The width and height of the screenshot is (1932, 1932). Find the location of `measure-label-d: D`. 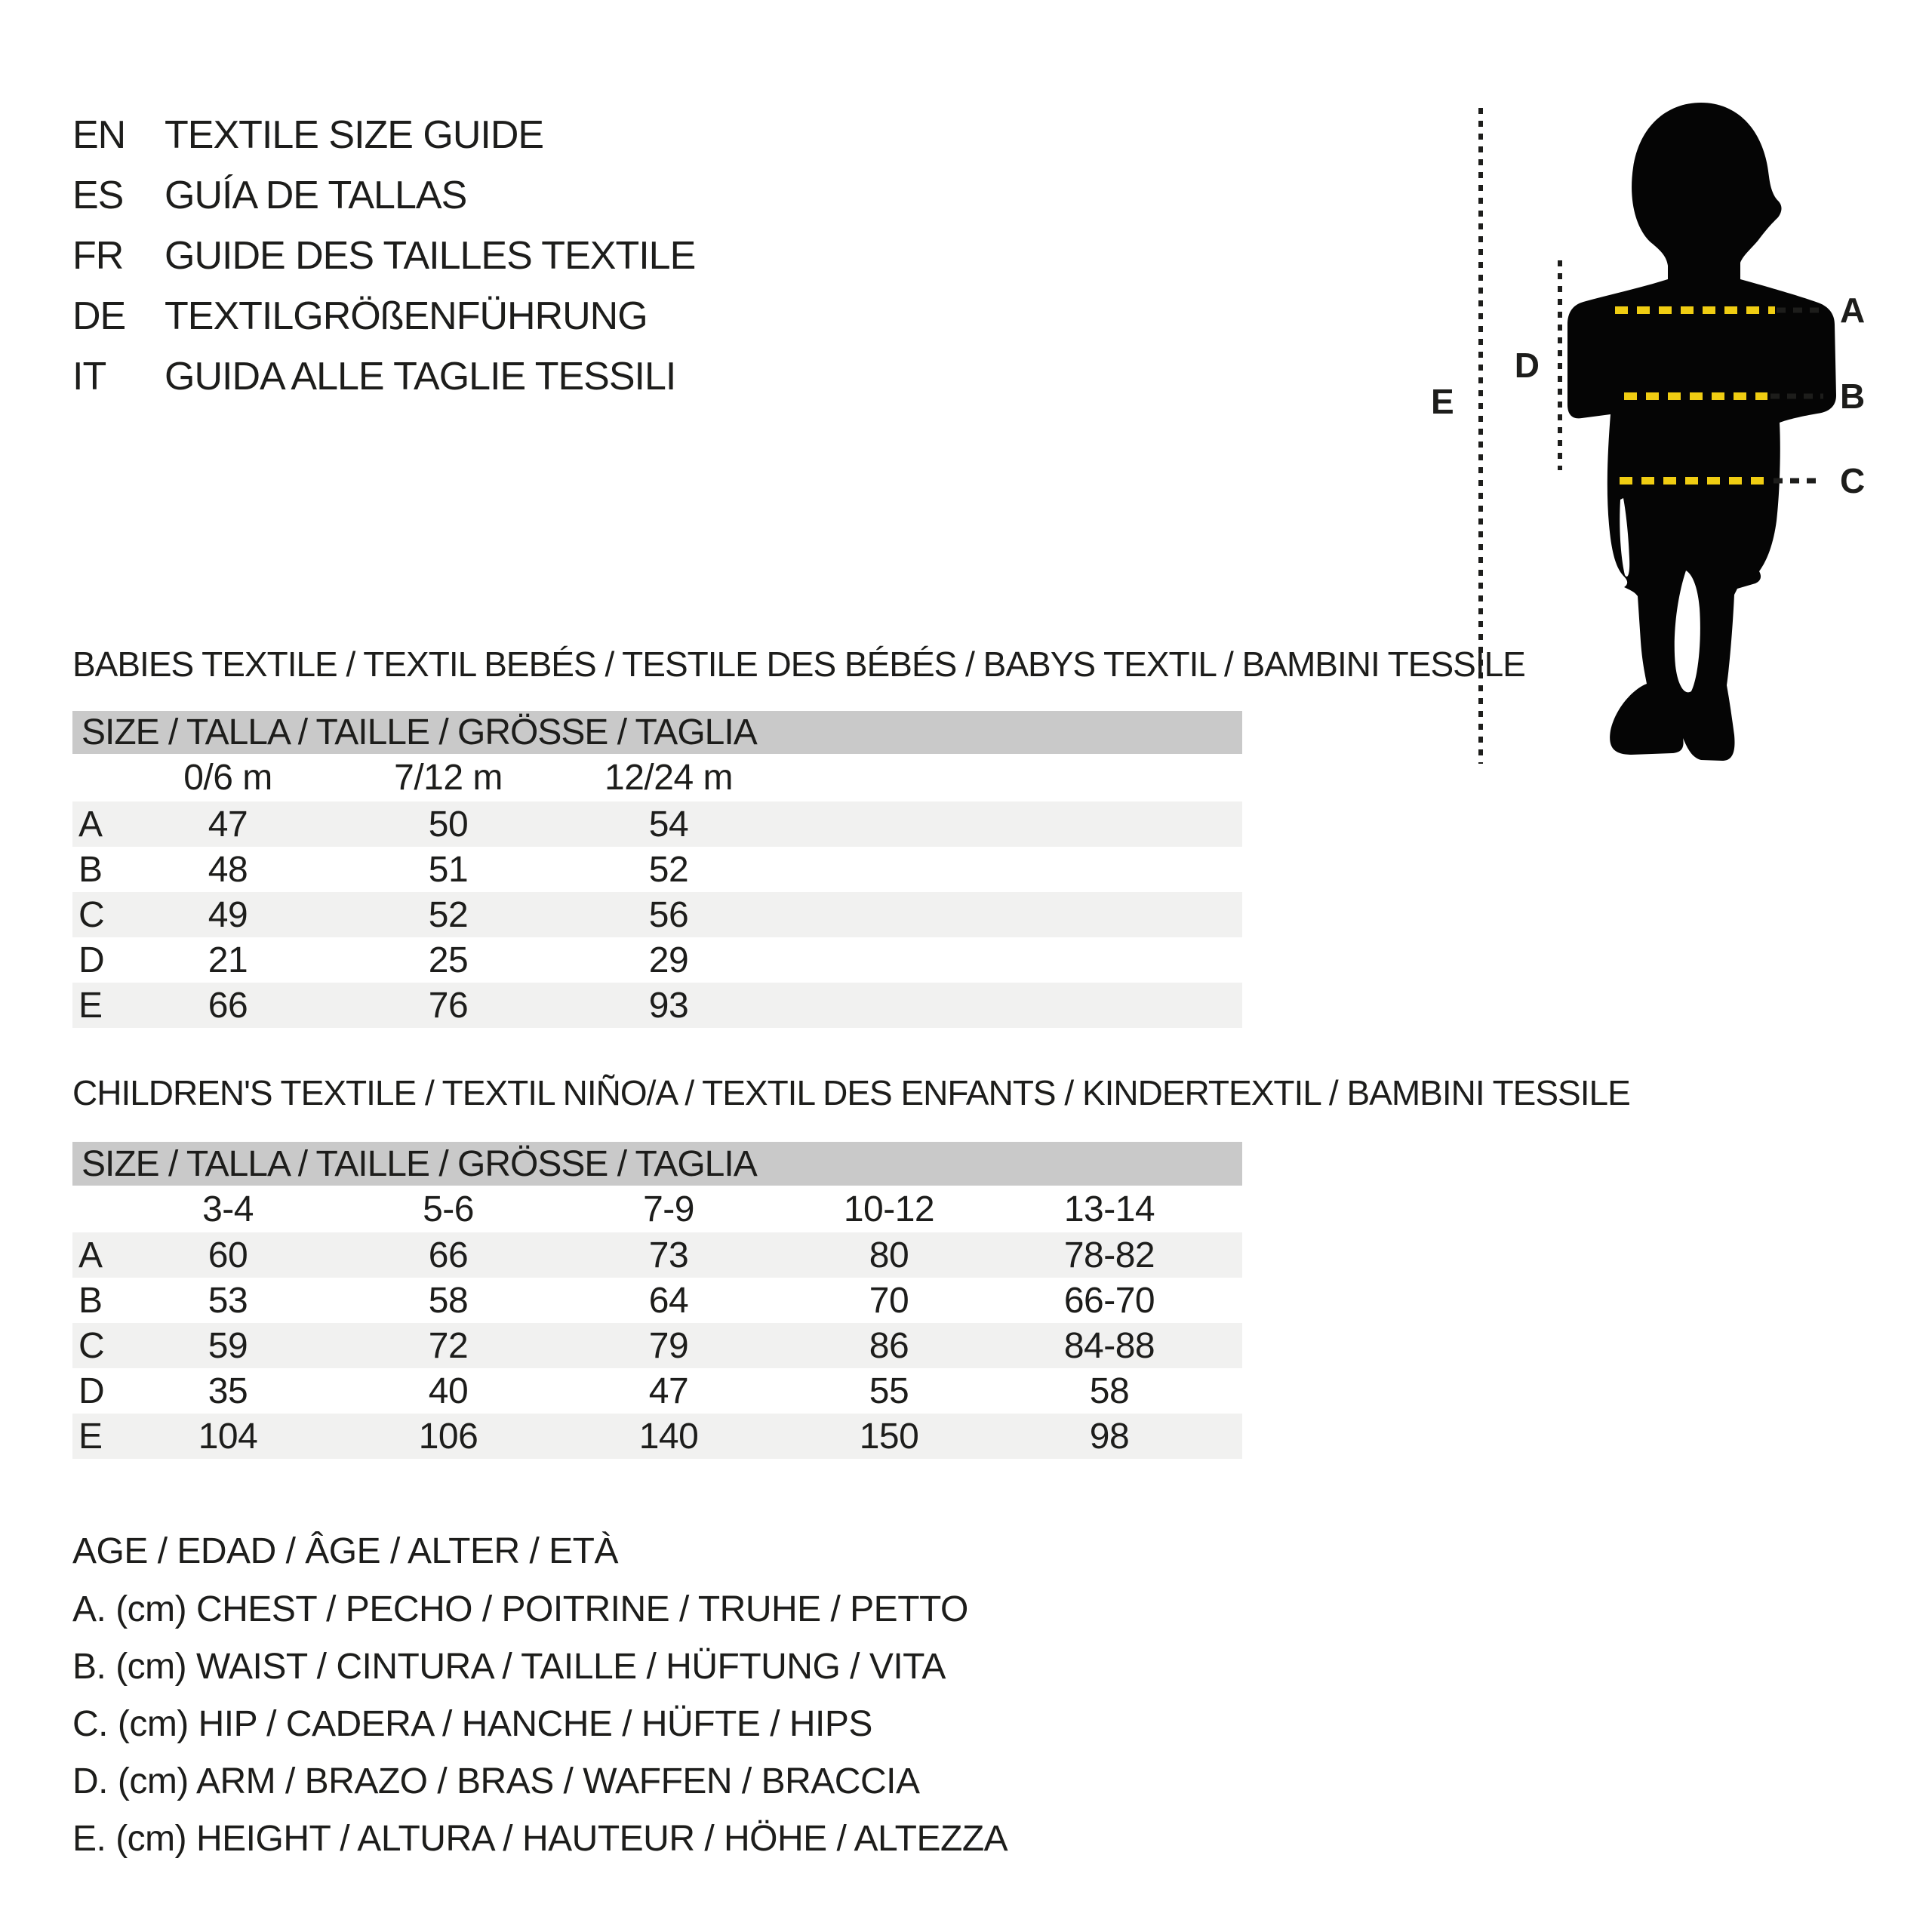

measure-label-d: D is located at coordinates (1527, 365).